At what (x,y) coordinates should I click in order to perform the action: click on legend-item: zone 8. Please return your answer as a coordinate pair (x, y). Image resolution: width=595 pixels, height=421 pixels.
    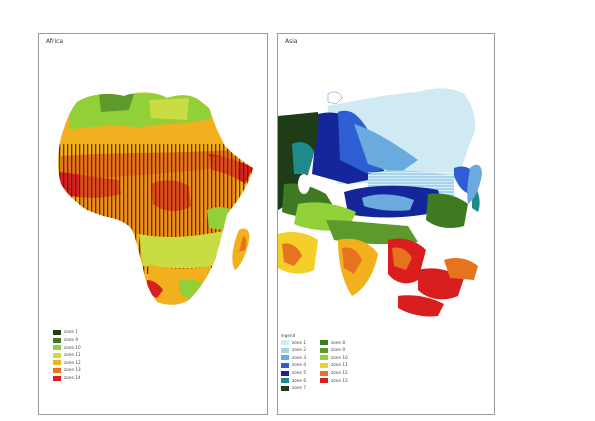
    Looking at the image, I should click on (334, 342).